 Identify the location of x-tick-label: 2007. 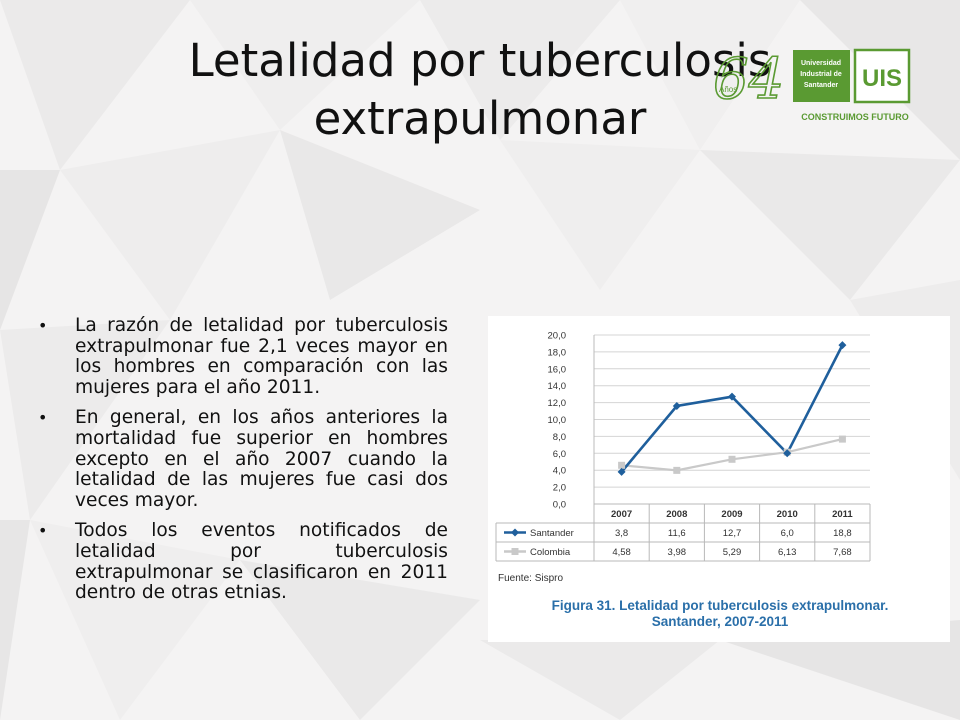
(621, 514).